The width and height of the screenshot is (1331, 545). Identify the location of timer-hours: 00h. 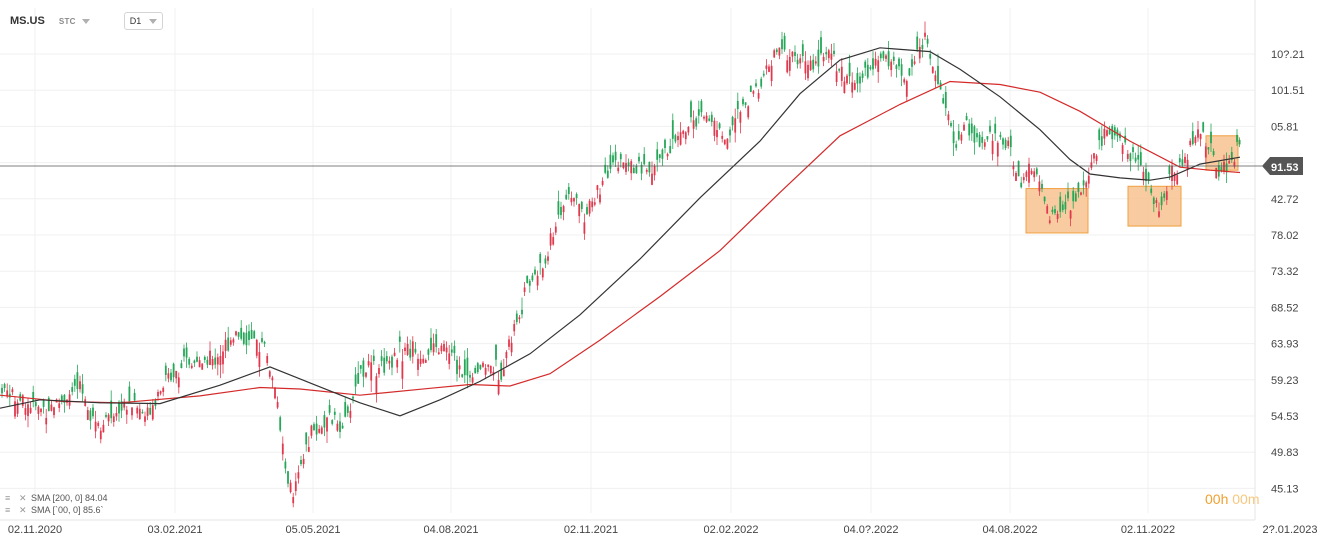
(1217, 499).